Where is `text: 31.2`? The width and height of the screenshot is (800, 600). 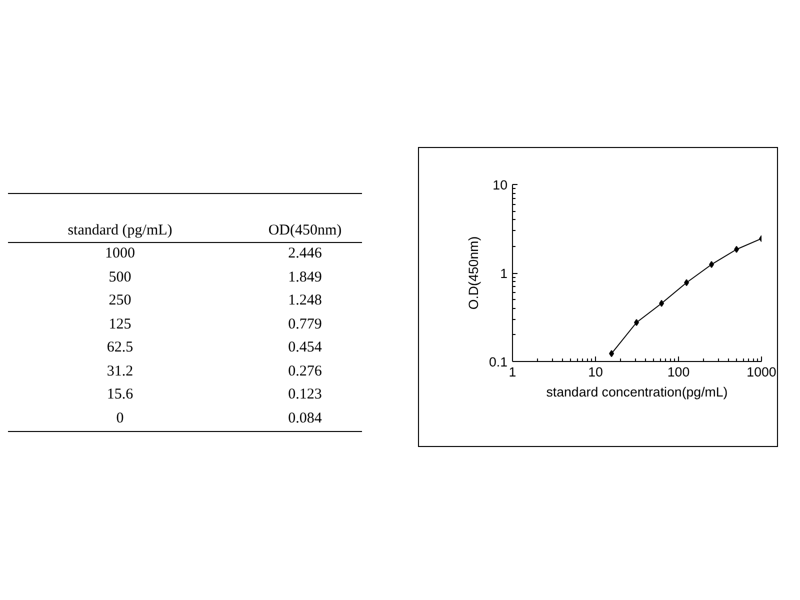 text: 31.2 is located at coordinates (120, 371).